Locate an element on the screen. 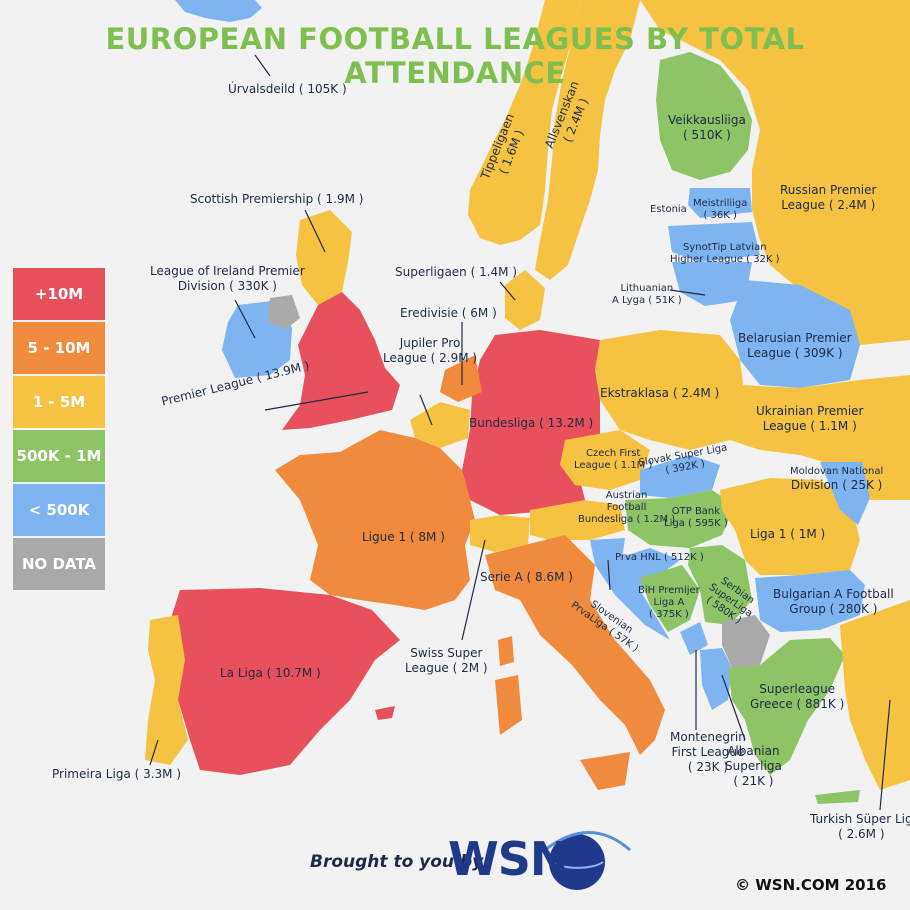  label-line: First League is located at coordinates (708, 752).